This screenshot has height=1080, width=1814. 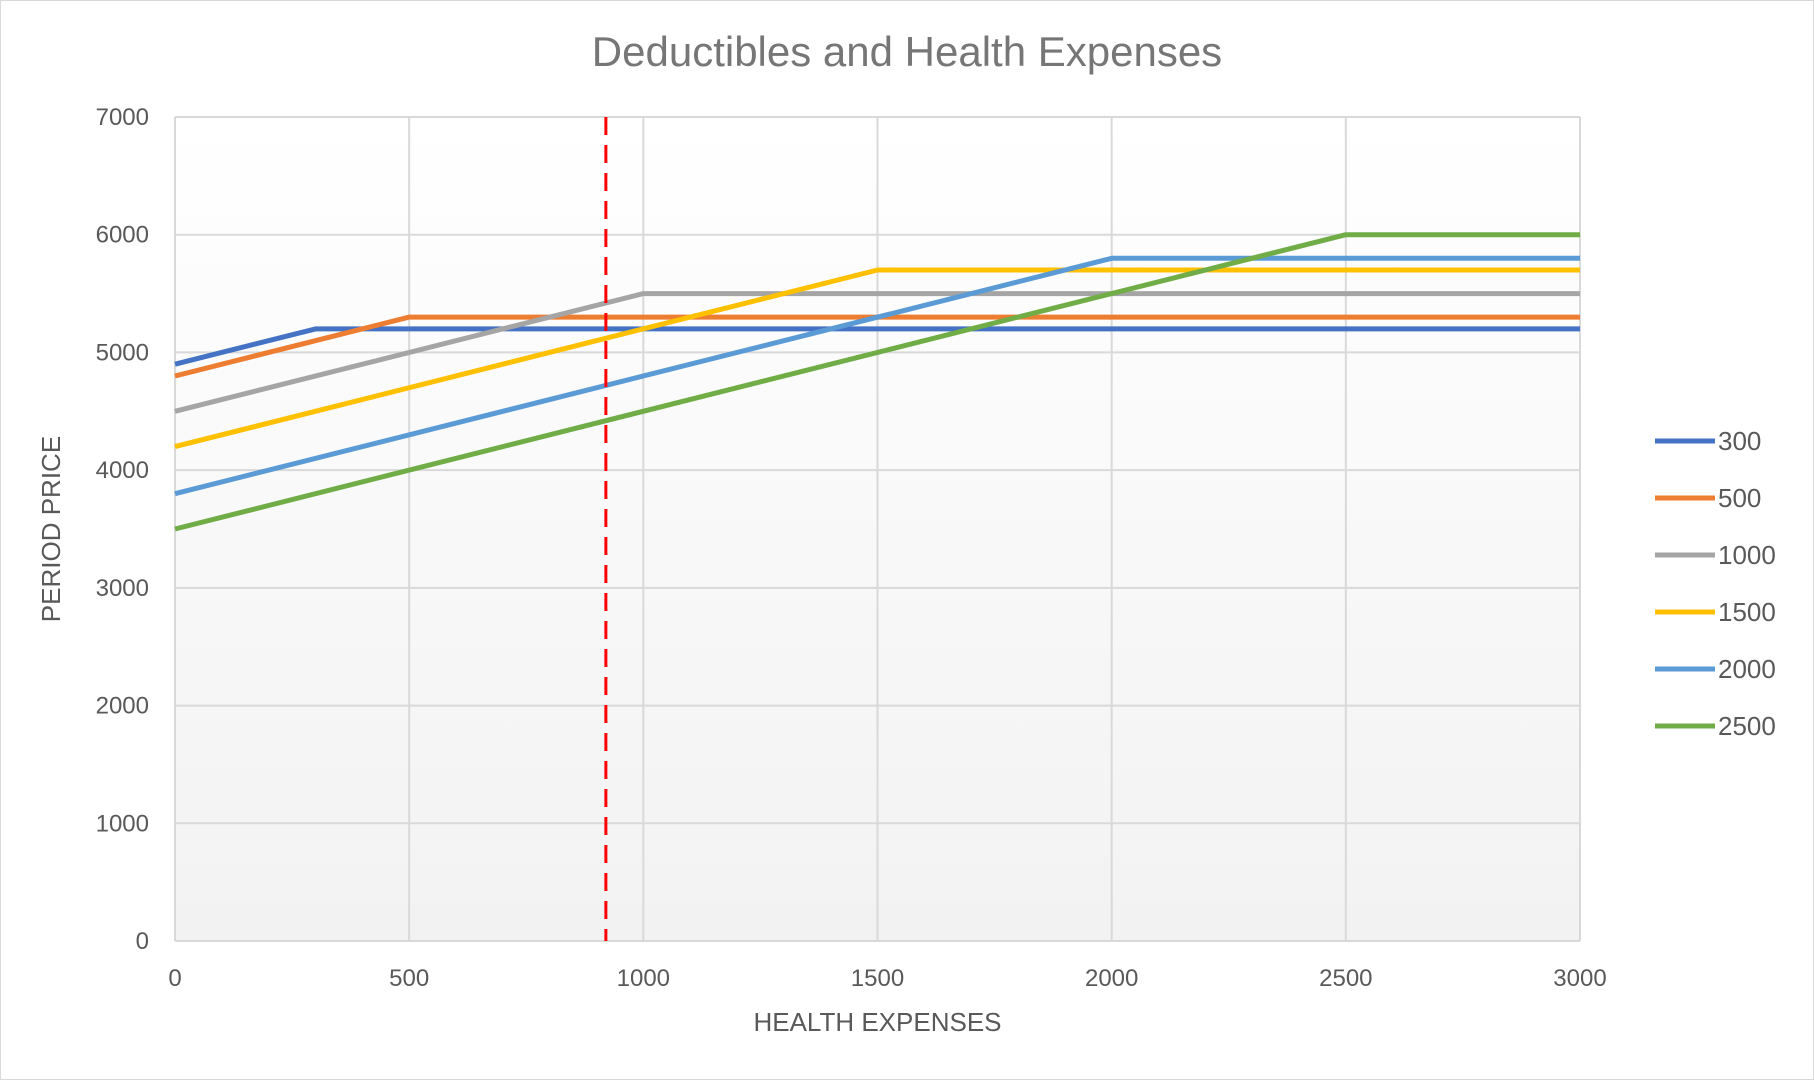 What do you see at coordinates (122, 823) in the screenshot?
I see `y-tick-label: 1000` at bounding box center [122, 823].